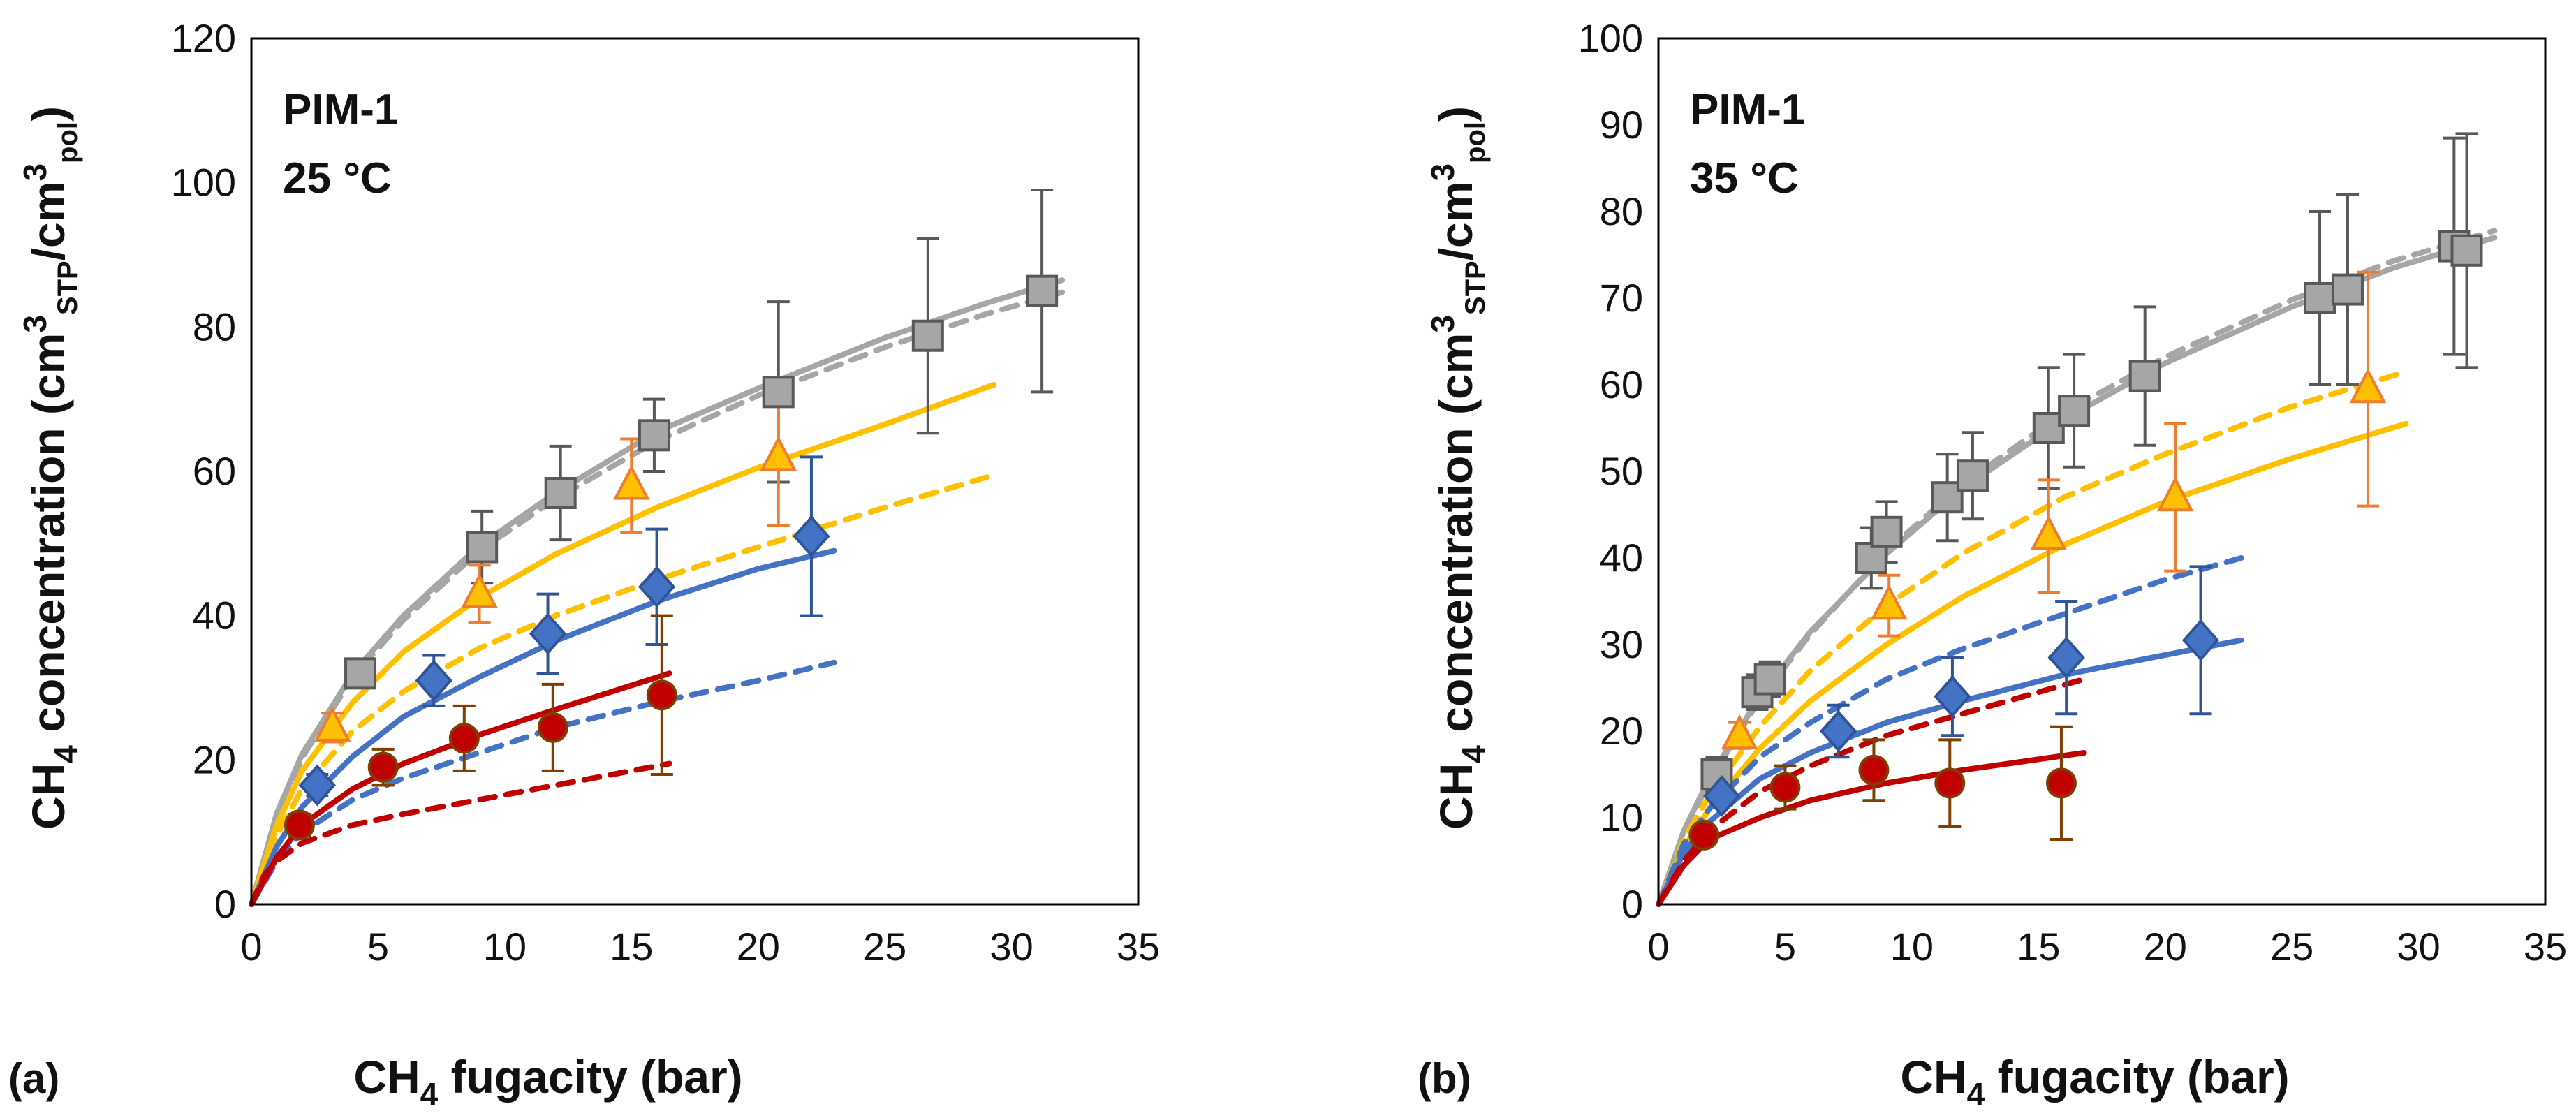 The image size is (2576, 1118). I want to click on y-tick-label: 50, so click(1621, 471).